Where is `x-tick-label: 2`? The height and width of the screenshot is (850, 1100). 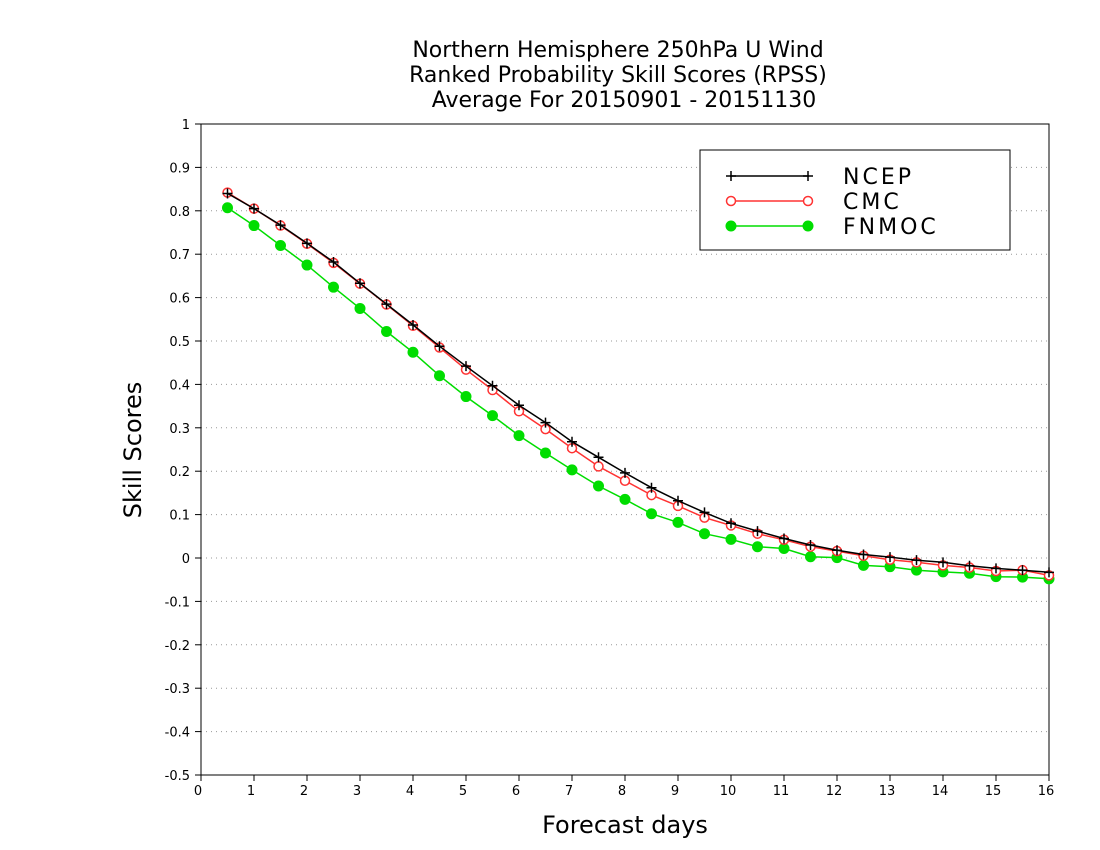
x-tick-label: 2 is located at coordinates (304, 791).